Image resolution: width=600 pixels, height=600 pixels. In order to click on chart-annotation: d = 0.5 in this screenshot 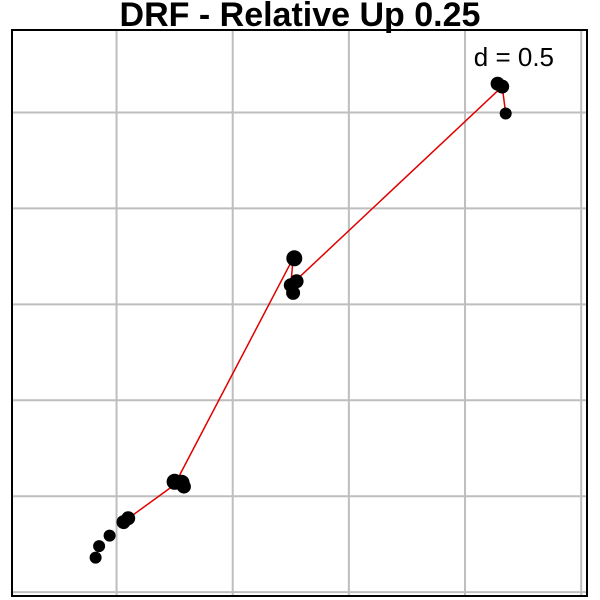, I will do `click(514, 57)`.